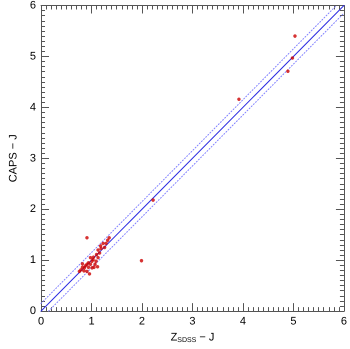  What do you see at coordinates (293, 322) in the screenshot?
I see `x-tick-label: 5` at bounding box center [293, 322].